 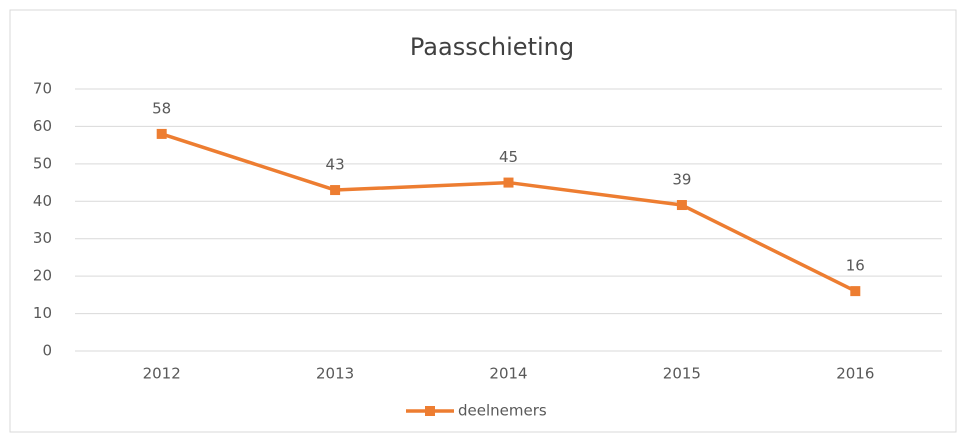 What do you see at coordinates (42, 276) in the screenshot?
I see `y-tick-label: 20` at bounding box center [42, 276].